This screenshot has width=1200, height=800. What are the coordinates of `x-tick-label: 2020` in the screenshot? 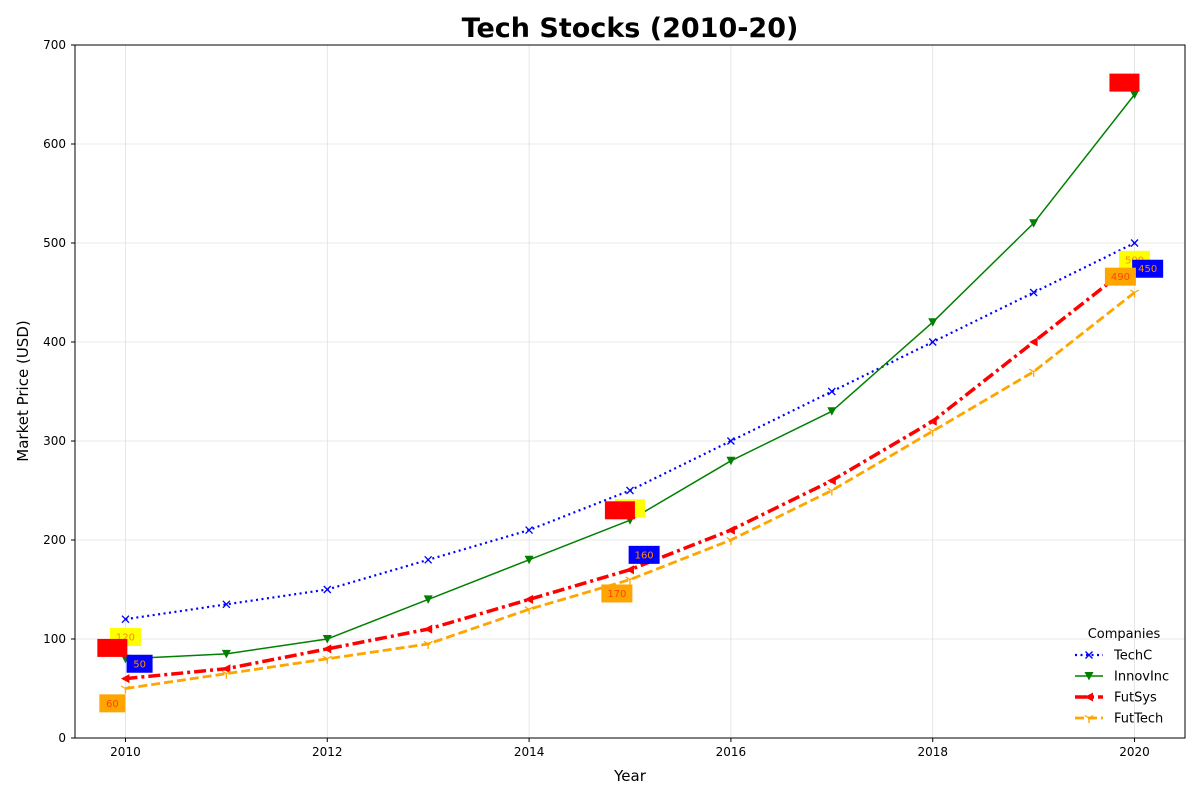 It's located at (1134, 752).